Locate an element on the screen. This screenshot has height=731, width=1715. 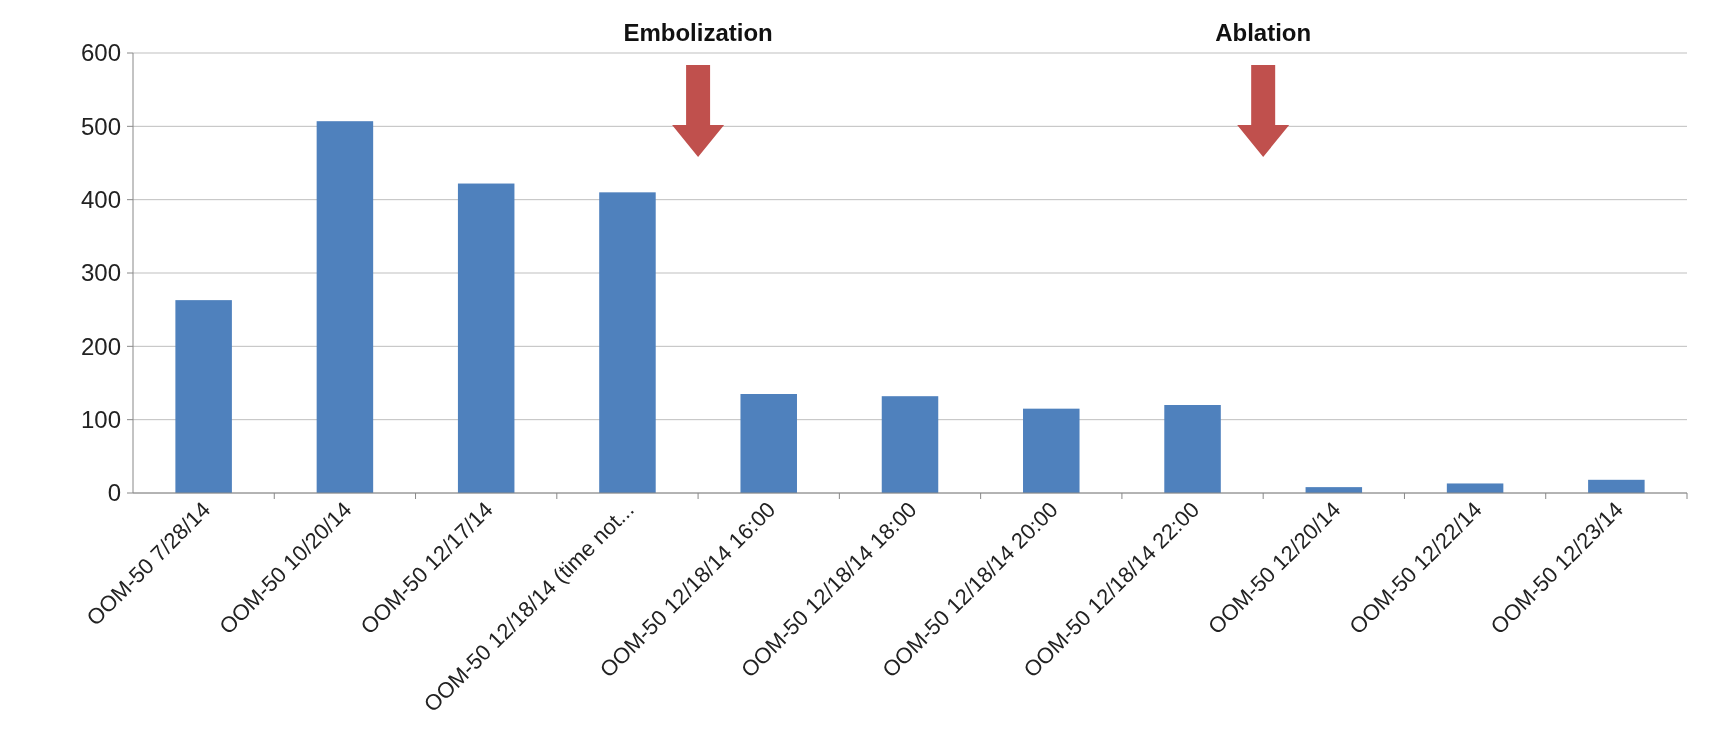
y-tick-label: 0 is located at coordinates (114, 493).